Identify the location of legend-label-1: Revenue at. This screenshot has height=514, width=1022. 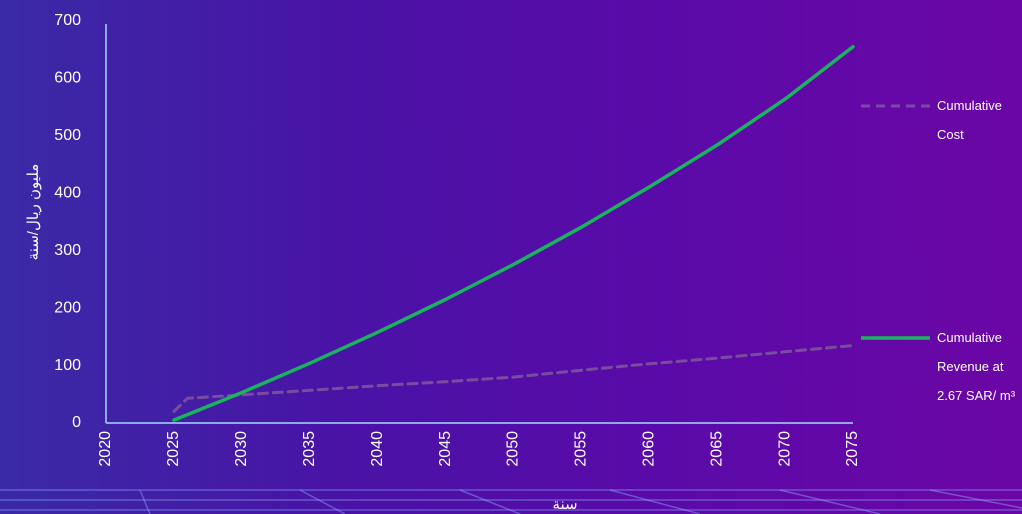
(970, 366).